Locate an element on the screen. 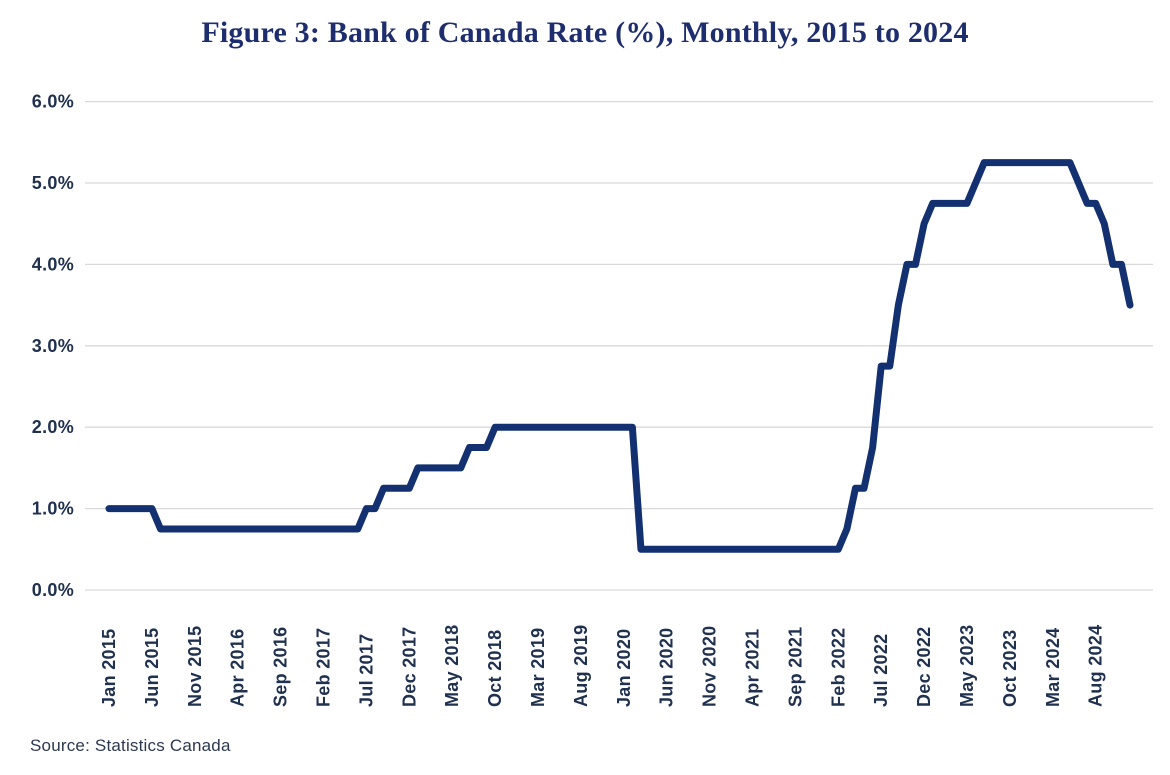 This screenshot has height=775, width=1170. y-tick-label: 0.0% is located at coordinates (53, 590).